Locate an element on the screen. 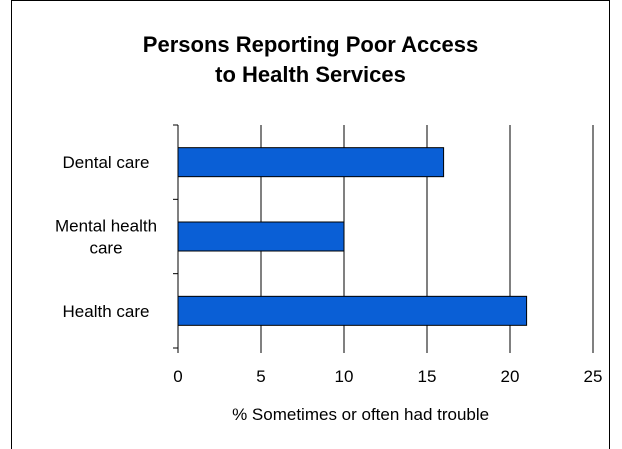  x-tick-label-5: 5 is located at coordinates (260, 376).